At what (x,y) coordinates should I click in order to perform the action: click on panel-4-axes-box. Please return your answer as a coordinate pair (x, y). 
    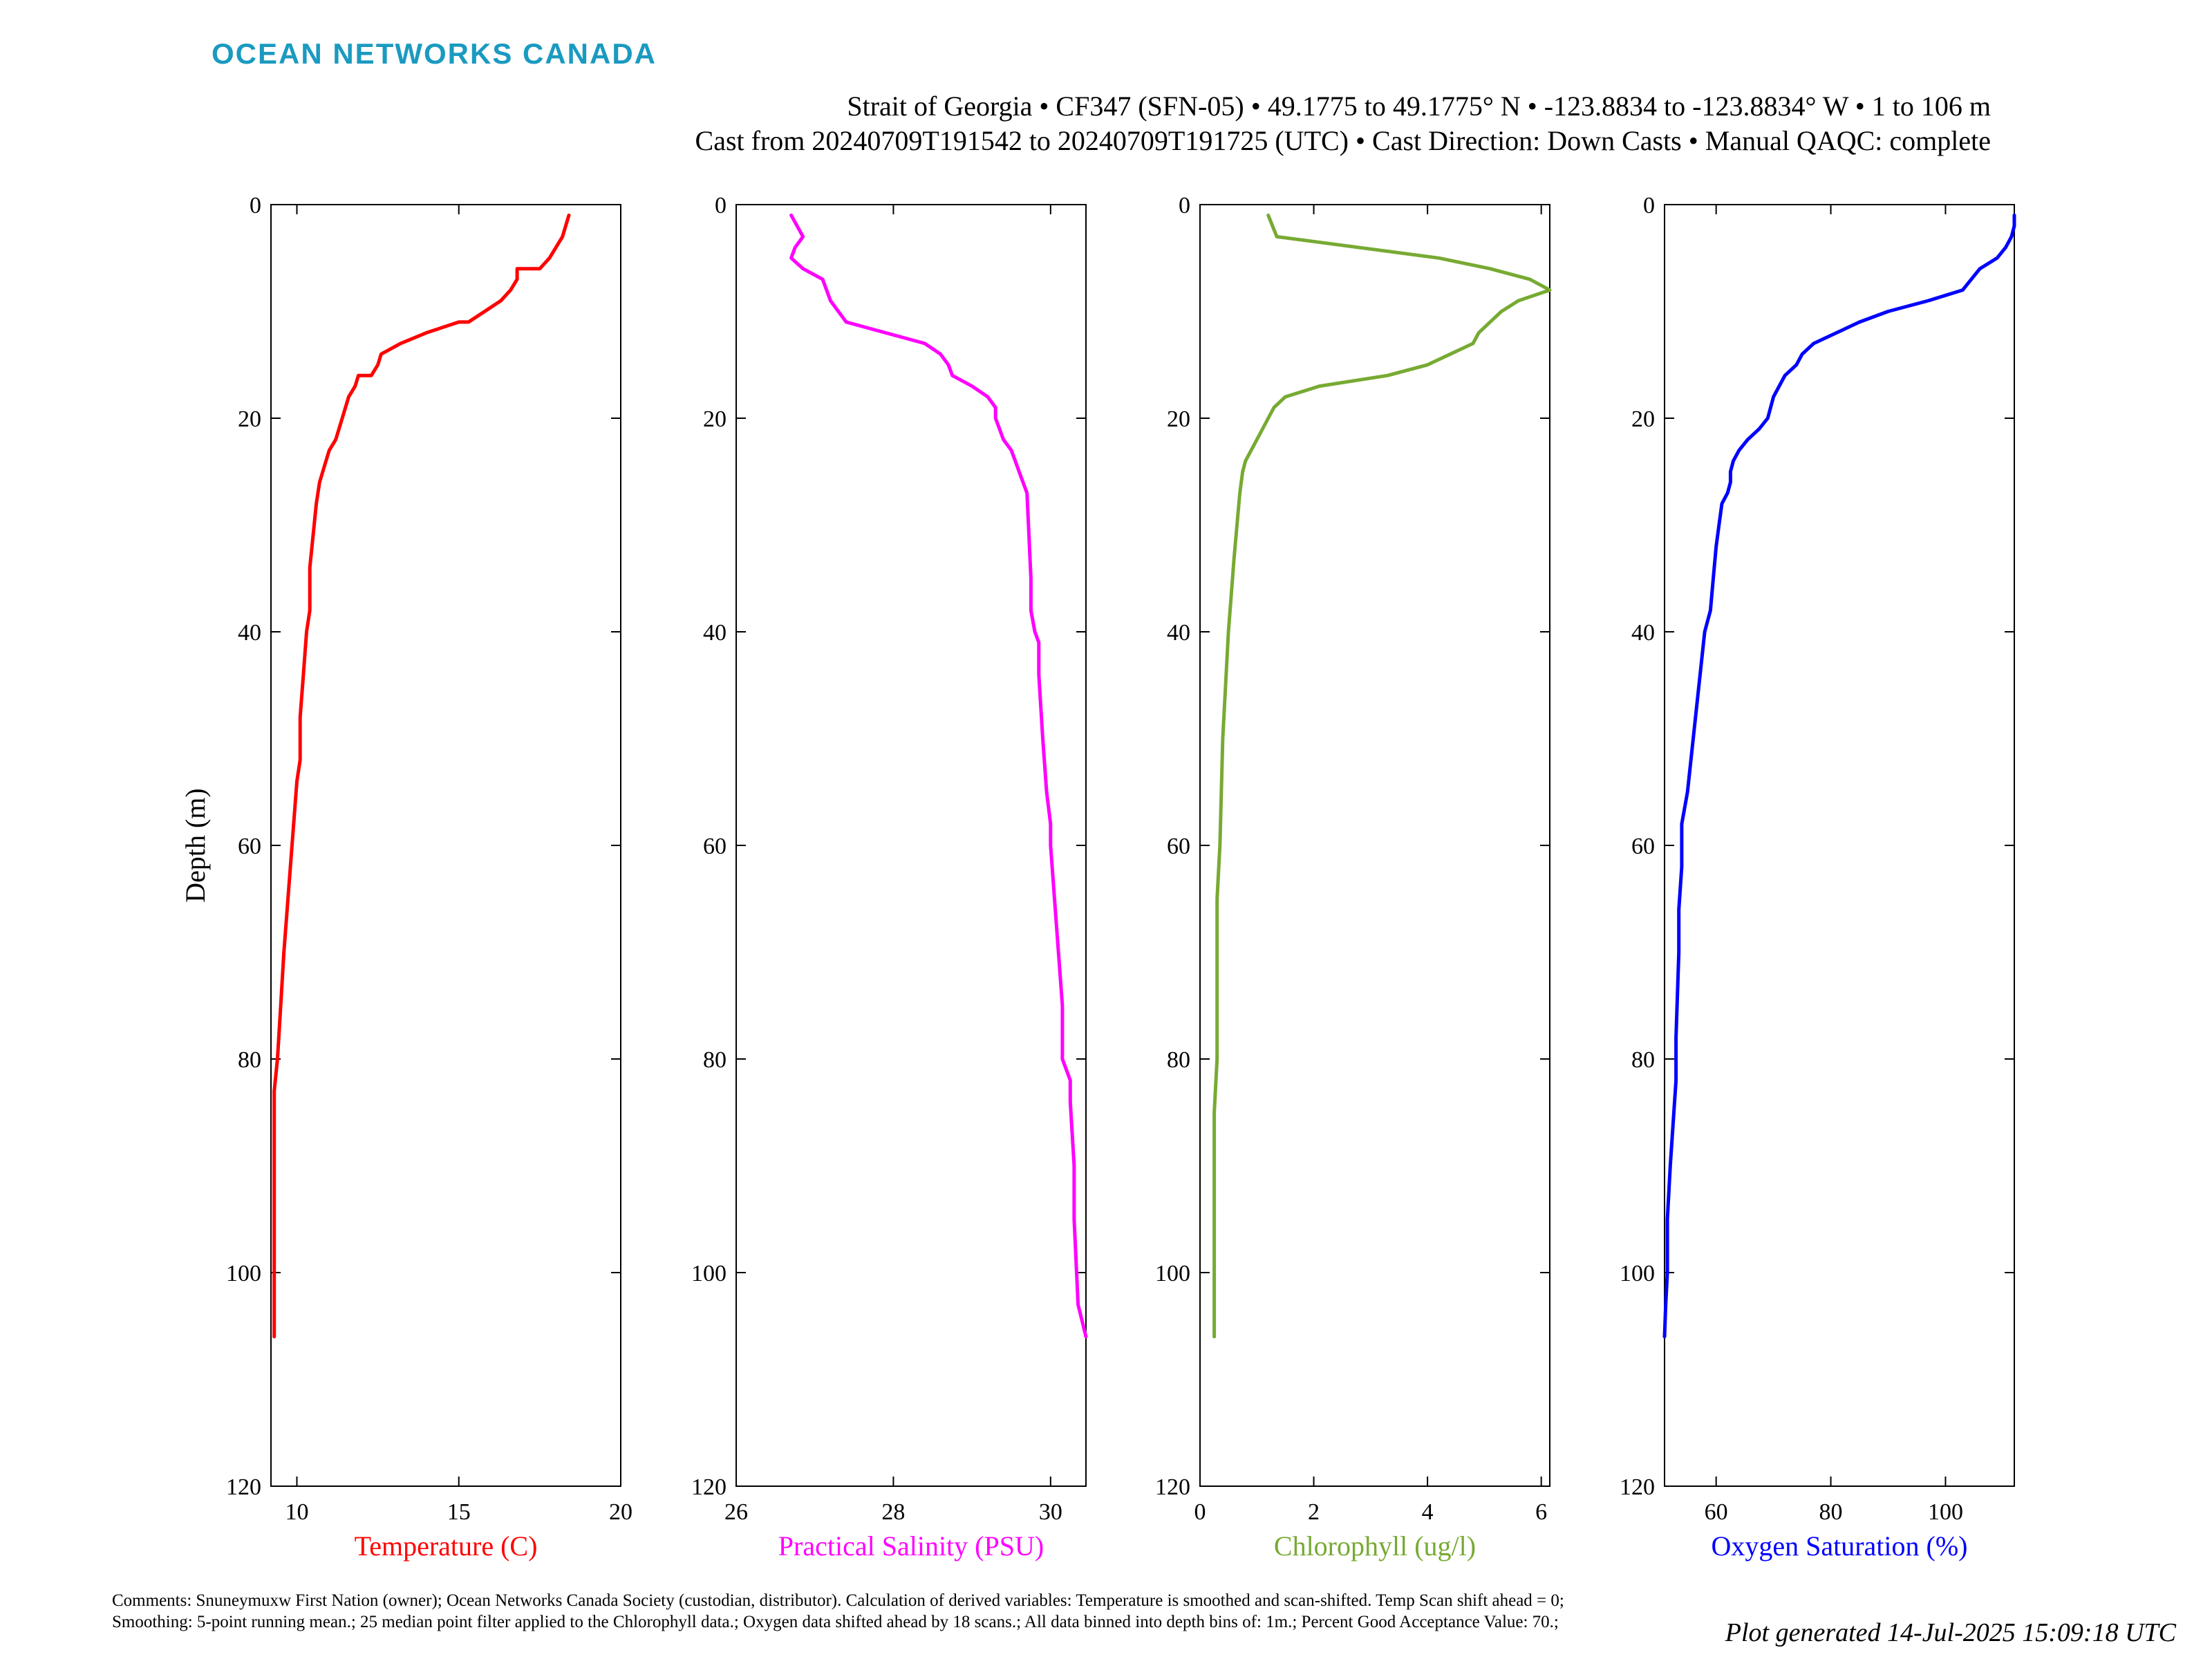
    Looking at the image, I should click on (1839, 845).